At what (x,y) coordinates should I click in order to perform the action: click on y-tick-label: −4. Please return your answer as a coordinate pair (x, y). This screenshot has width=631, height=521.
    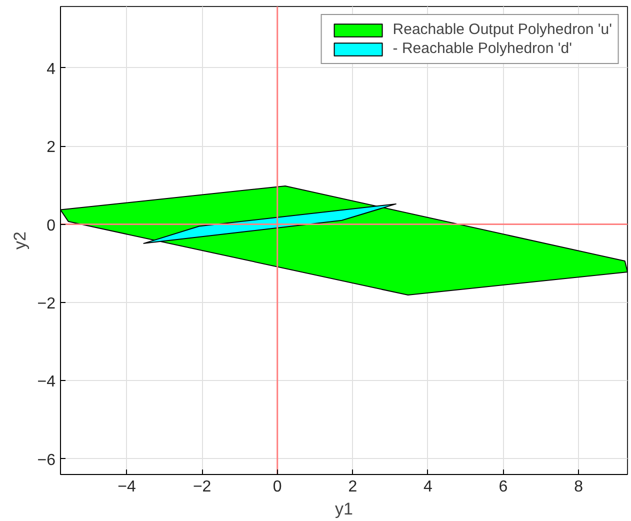
    Looking at the image, I should click on (46, 382).